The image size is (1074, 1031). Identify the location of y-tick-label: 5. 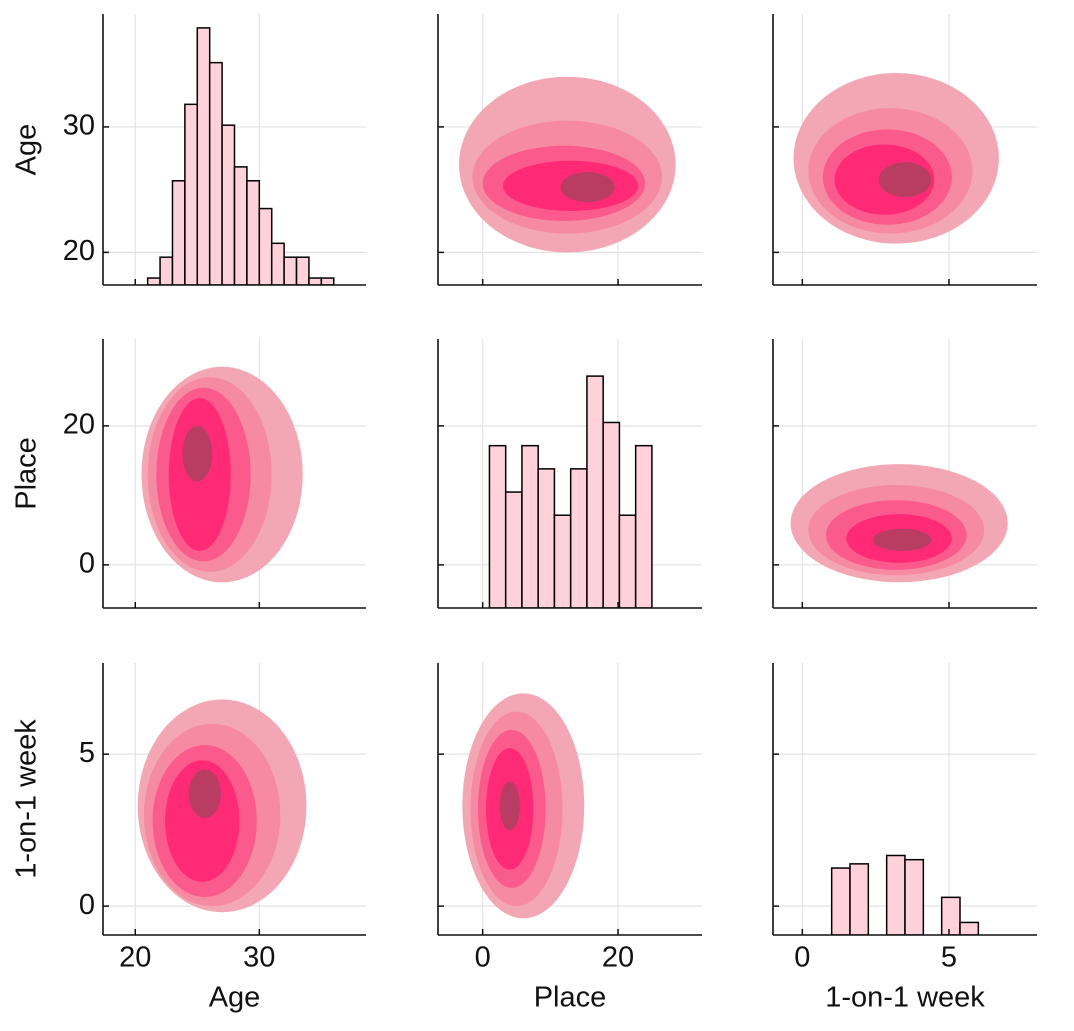
(87, 753).